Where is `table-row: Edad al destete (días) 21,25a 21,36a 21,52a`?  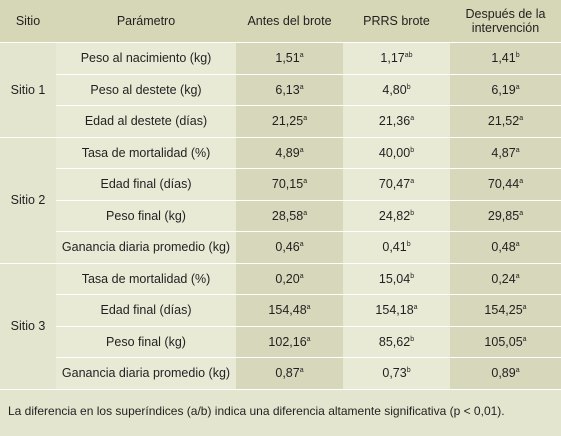 table-row: Edad al destete (días) 21,25a 21,36a 21,52a is located at coordinates (280, 121).